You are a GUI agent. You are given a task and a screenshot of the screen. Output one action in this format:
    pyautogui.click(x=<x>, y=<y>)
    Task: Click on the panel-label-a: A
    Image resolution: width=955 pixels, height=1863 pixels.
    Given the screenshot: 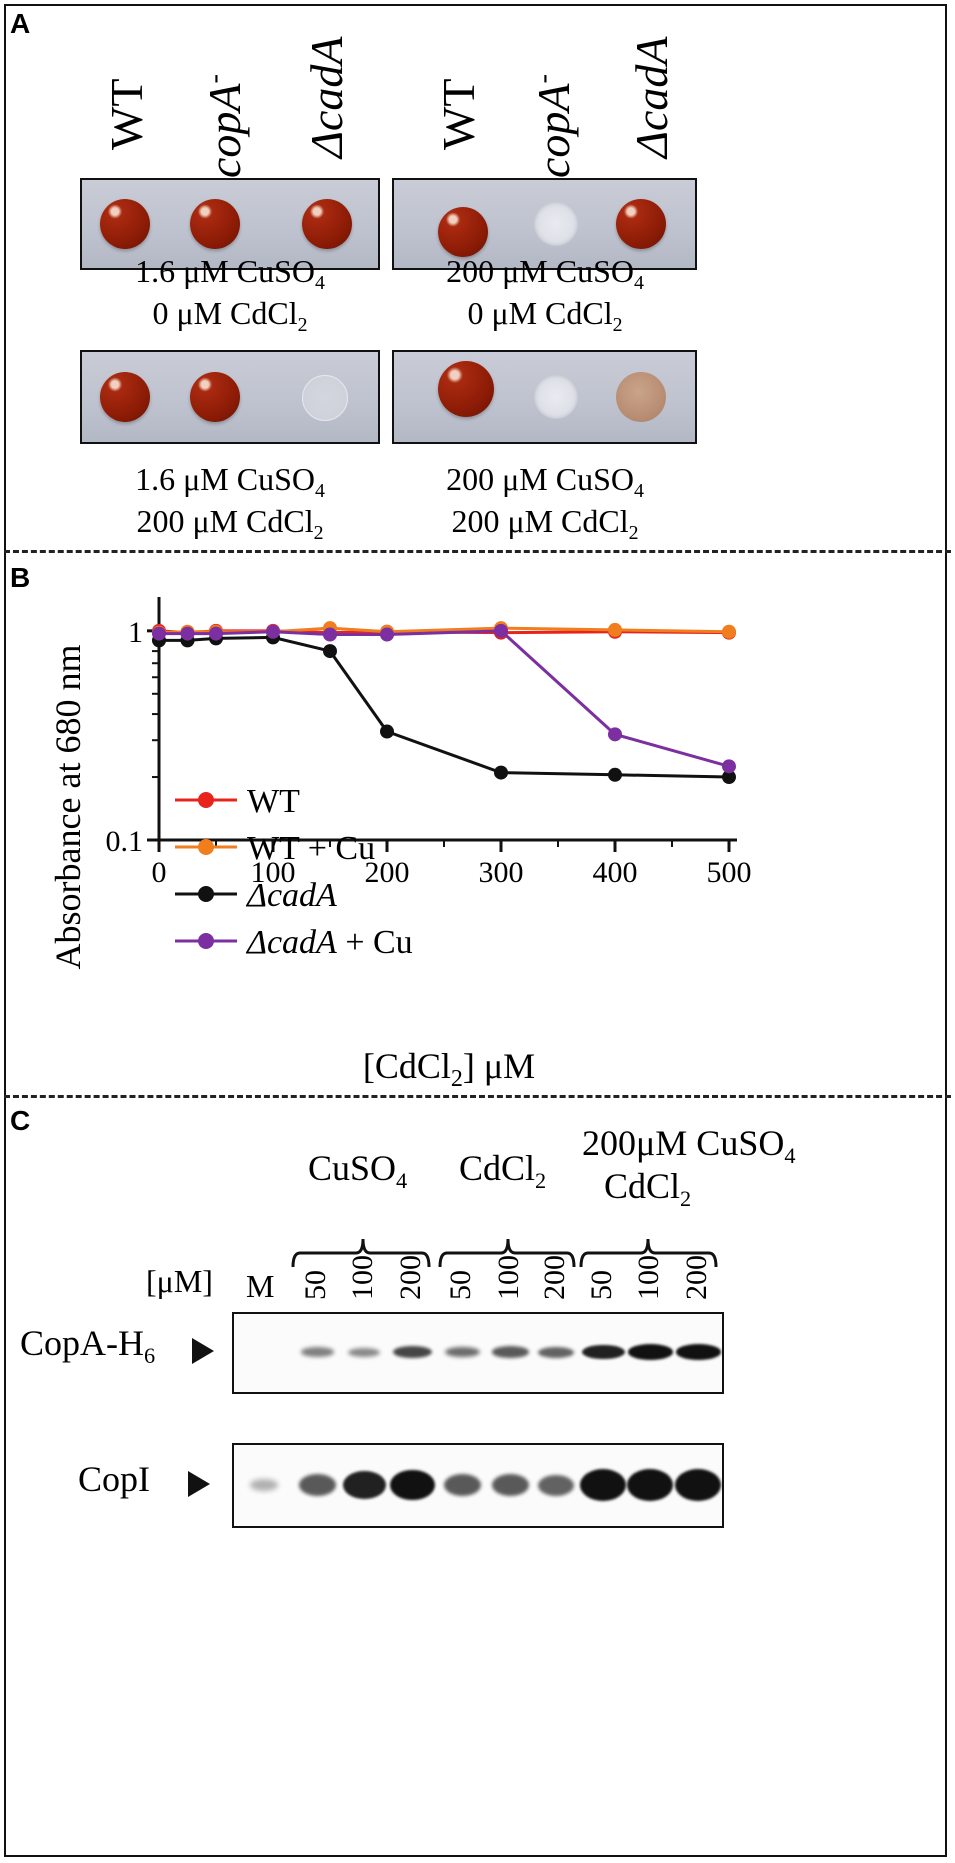 What is the action you would take?
    pyautogui.click(x=20, y=23)
    